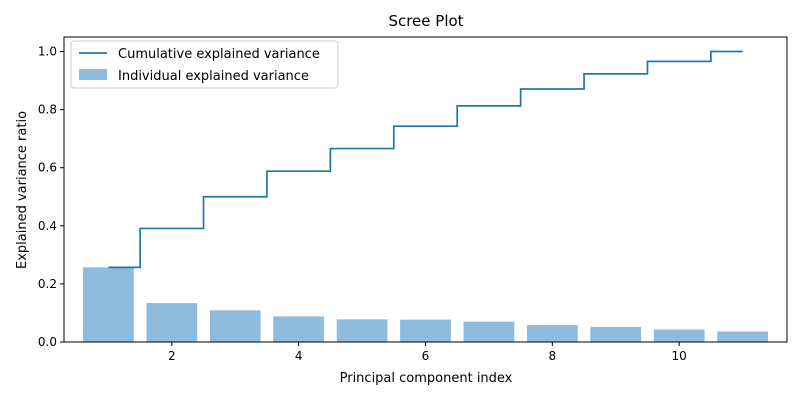 The width and height of the screenshot is (800, 400). What do you see at coordinates (22, 190) in the screenshot?
I see `y-axis-label: Explained variance ratio` at bounding box center [22, 190].